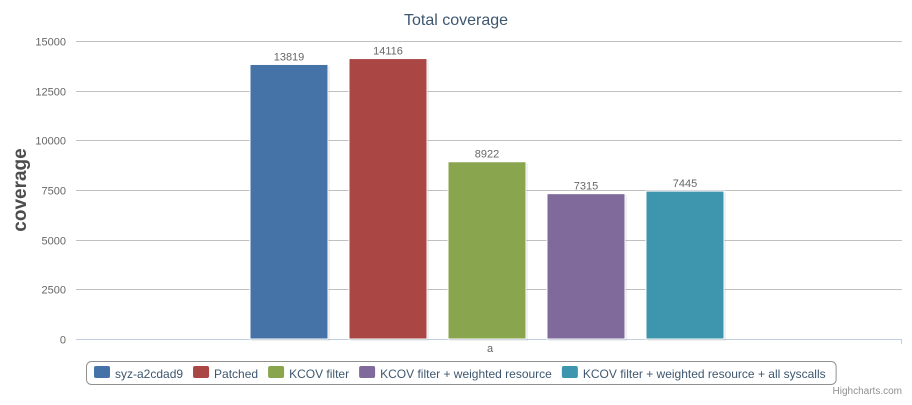 The height and width of the screenshot is (405, 912). Describe the element at coordinates (685, 184) in the screenshot. I see `data-label: 7445` at that location.